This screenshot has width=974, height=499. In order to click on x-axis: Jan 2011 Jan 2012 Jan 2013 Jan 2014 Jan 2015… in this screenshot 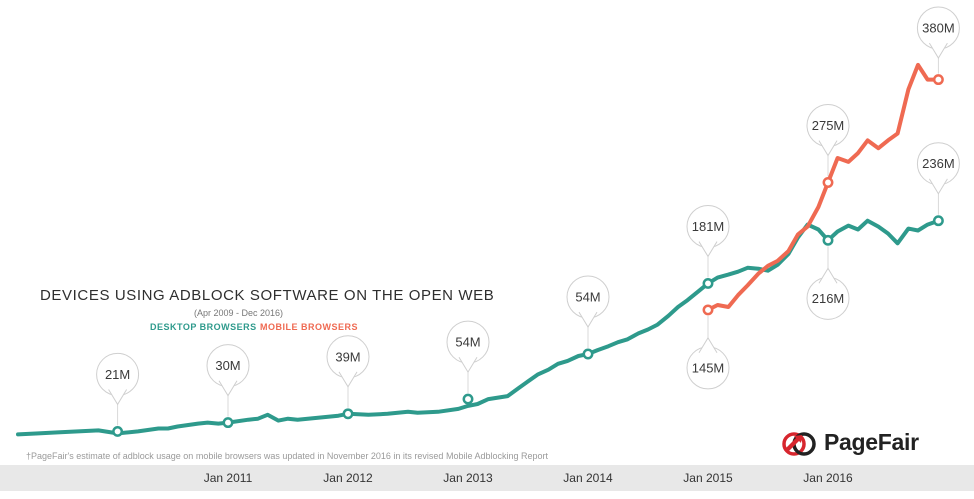, I will do `click(528, 478)`.